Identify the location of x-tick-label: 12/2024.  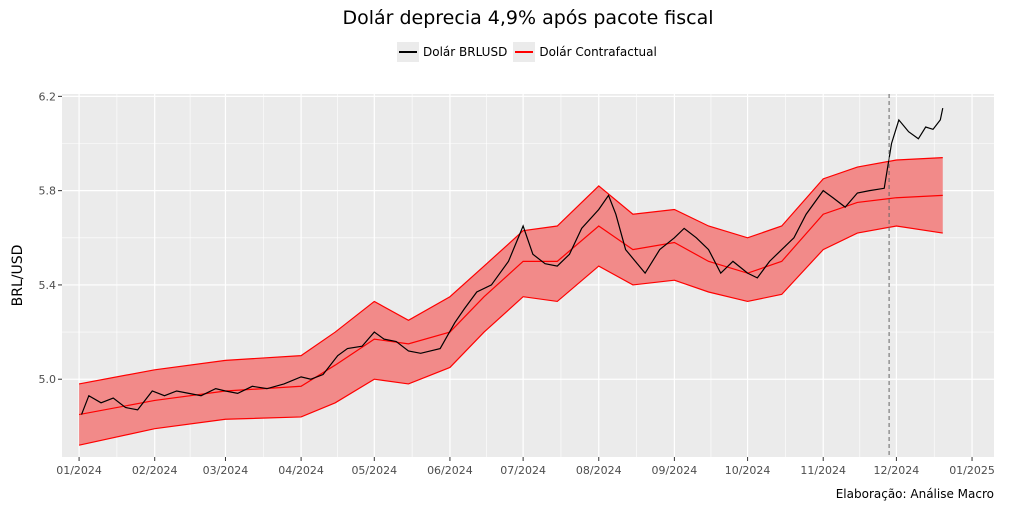
(897, 470).